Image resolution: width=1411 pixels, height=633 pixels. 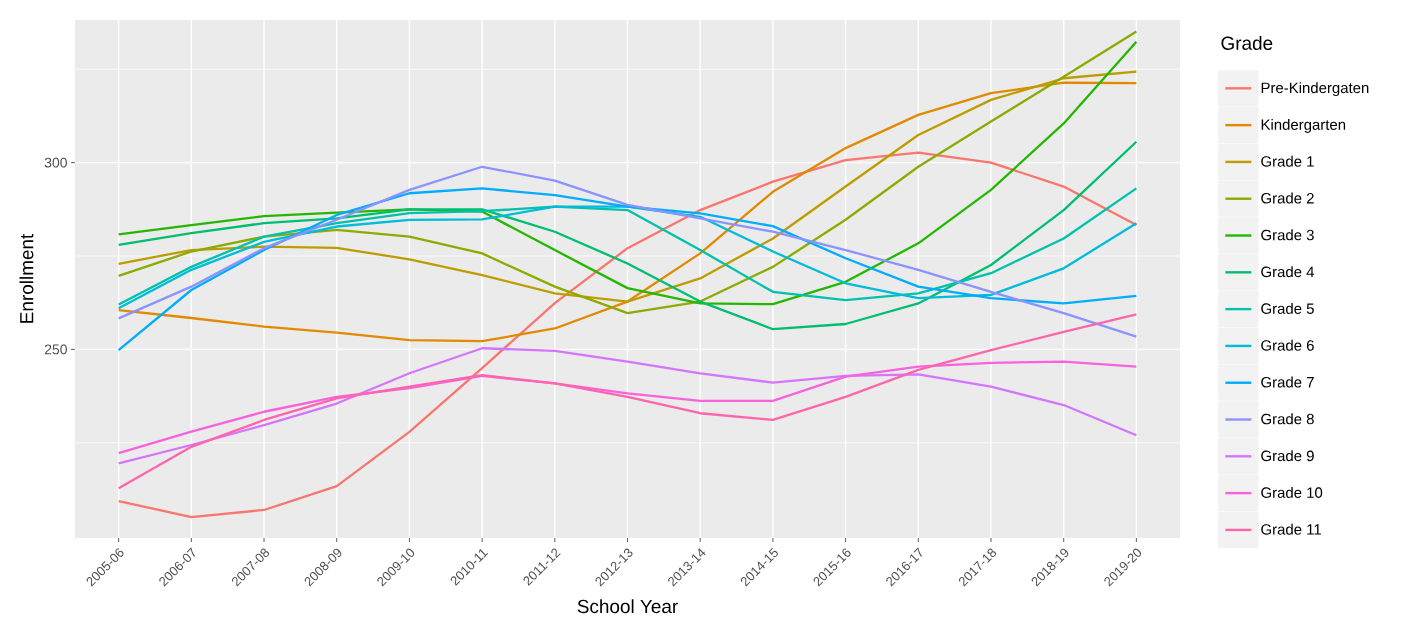 I want to click on legend-label: Grade 10, so click(x=1292, y=492).